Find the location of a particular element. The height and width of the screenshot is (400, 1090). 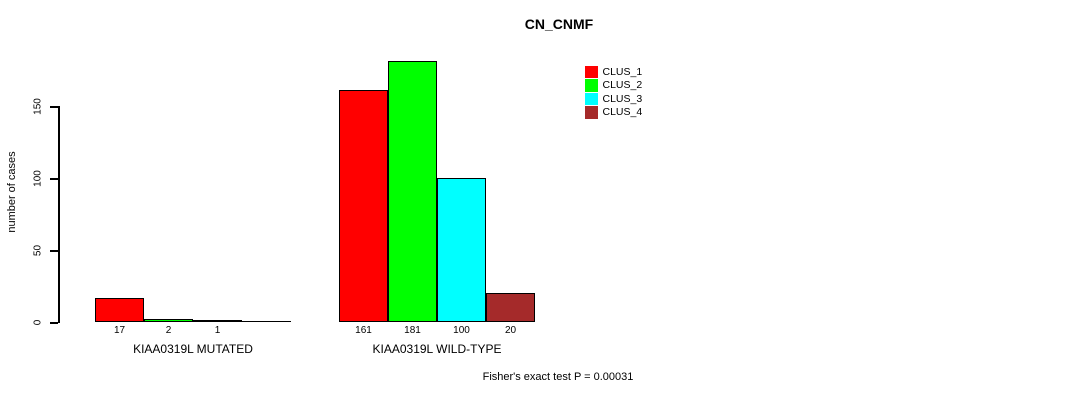

legend-label: CLUS_1 is located at coordinates (622, 71).